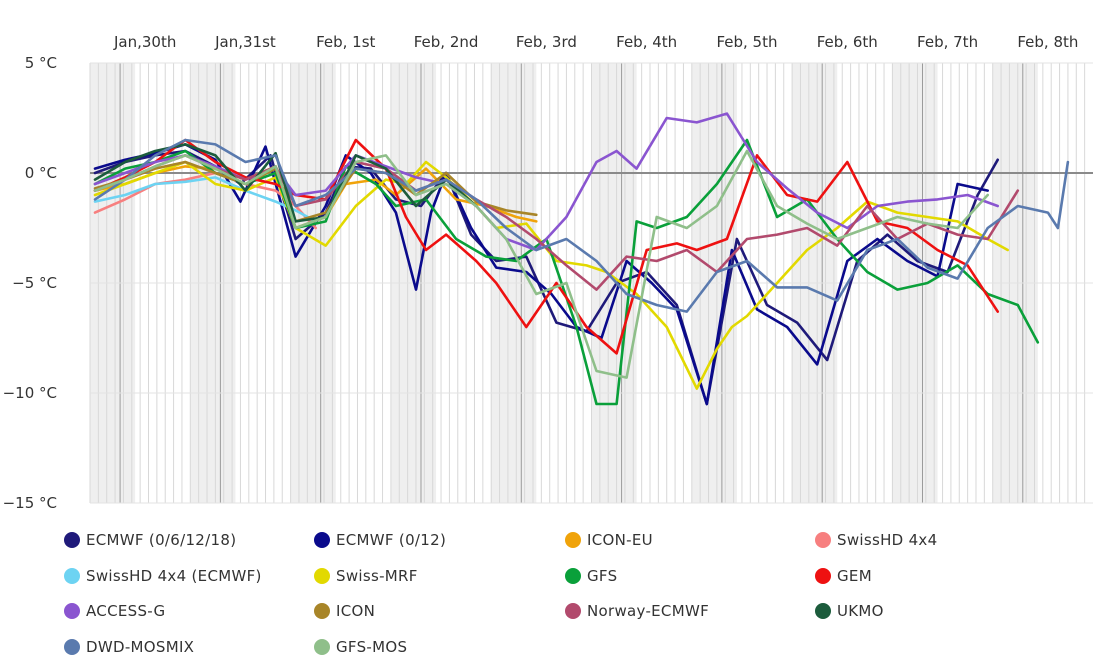 The image size is (1110, 670). I want to click on legend-label: ICON-EU, so click(620, 540).